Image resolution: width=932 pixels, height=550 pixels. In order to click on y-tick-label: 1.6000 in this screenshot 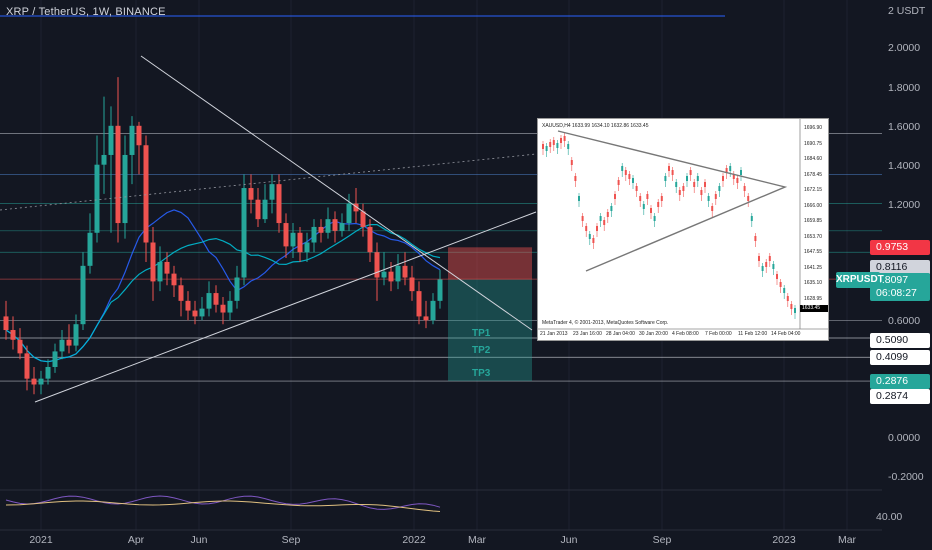, I will do `click(904, 127)`.